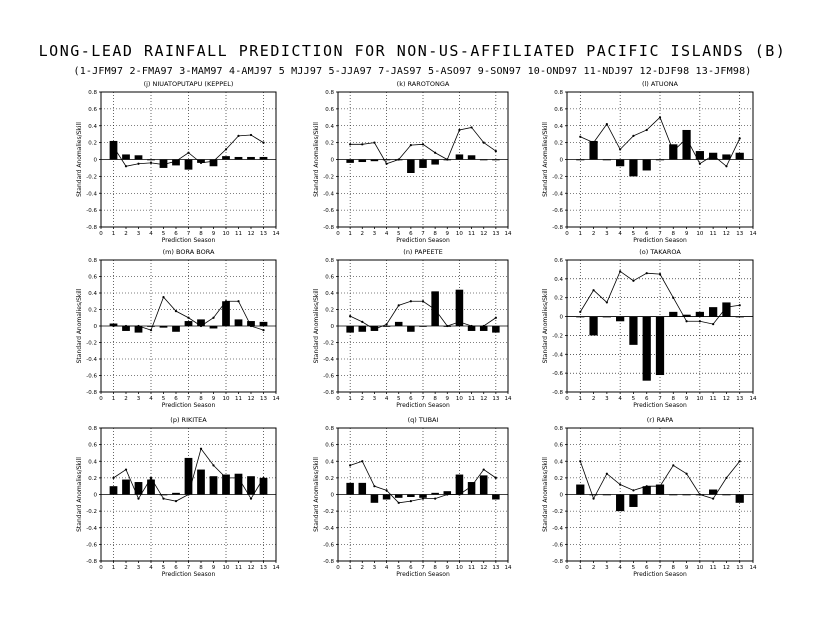 The height and width of the screenshot is (637, 825). Describe the element at coordinates (562, 496) in the screenshot. I see `y-tick-label: 0` at that location.